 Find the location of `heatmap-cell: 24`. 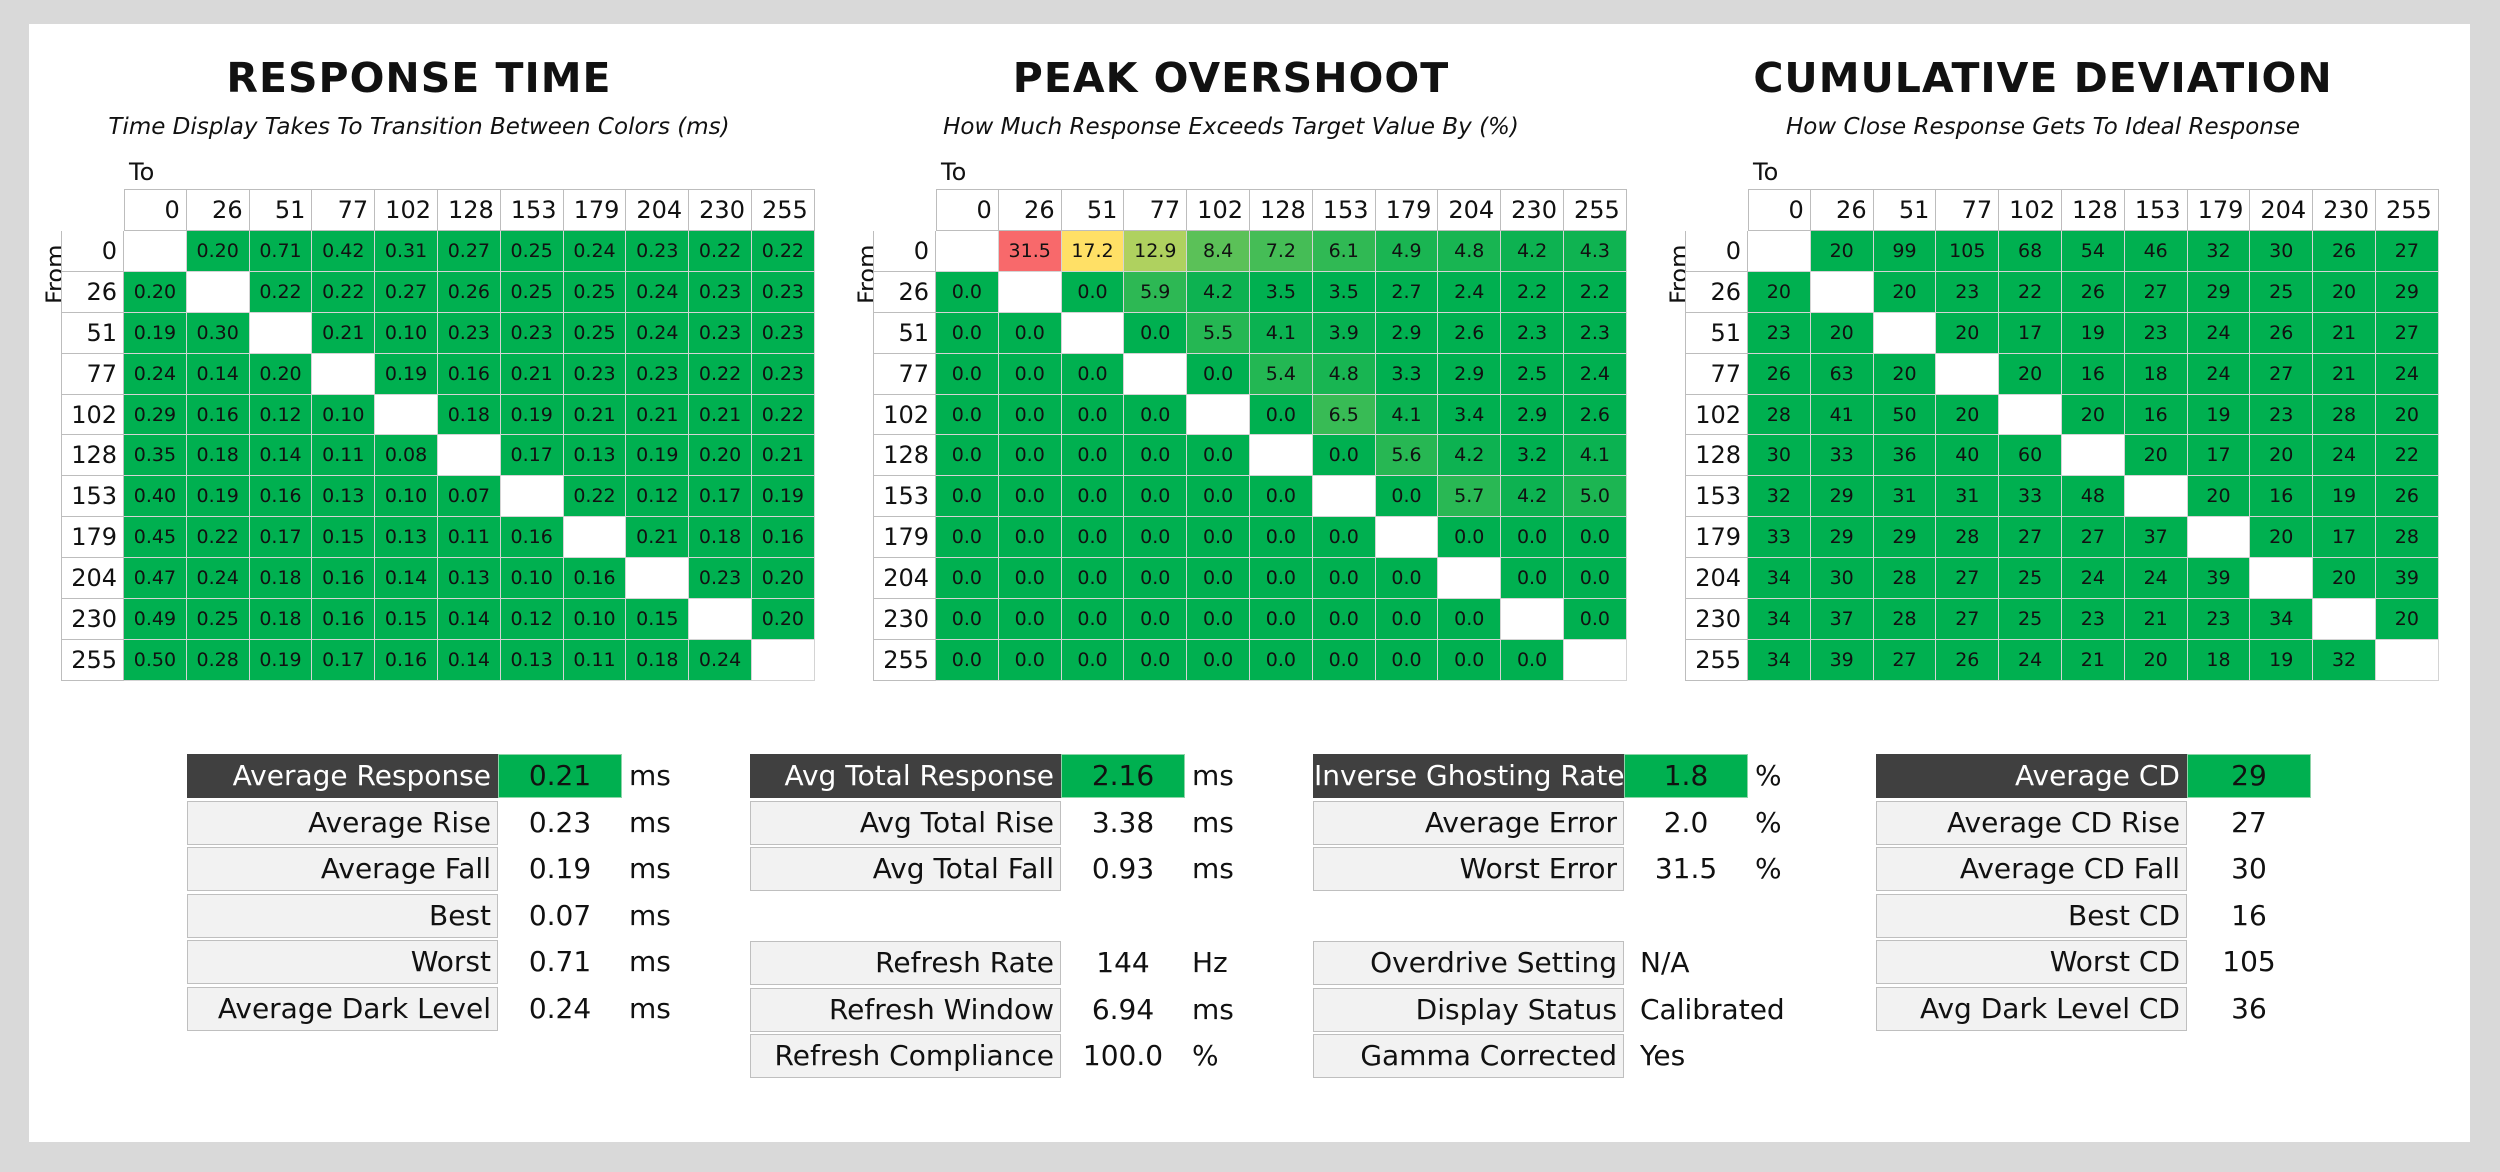

heatmap-cell: 24 is located at coordinates (2344, 456).